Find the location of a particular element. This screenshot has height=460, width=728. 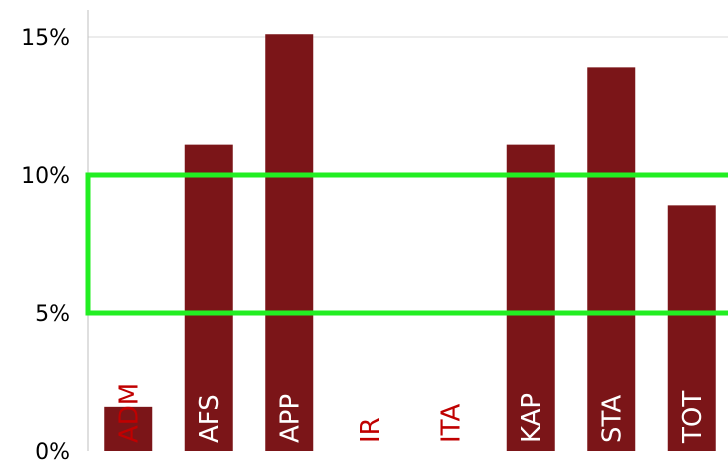

bar-kap is located at coordinates (530, 297).